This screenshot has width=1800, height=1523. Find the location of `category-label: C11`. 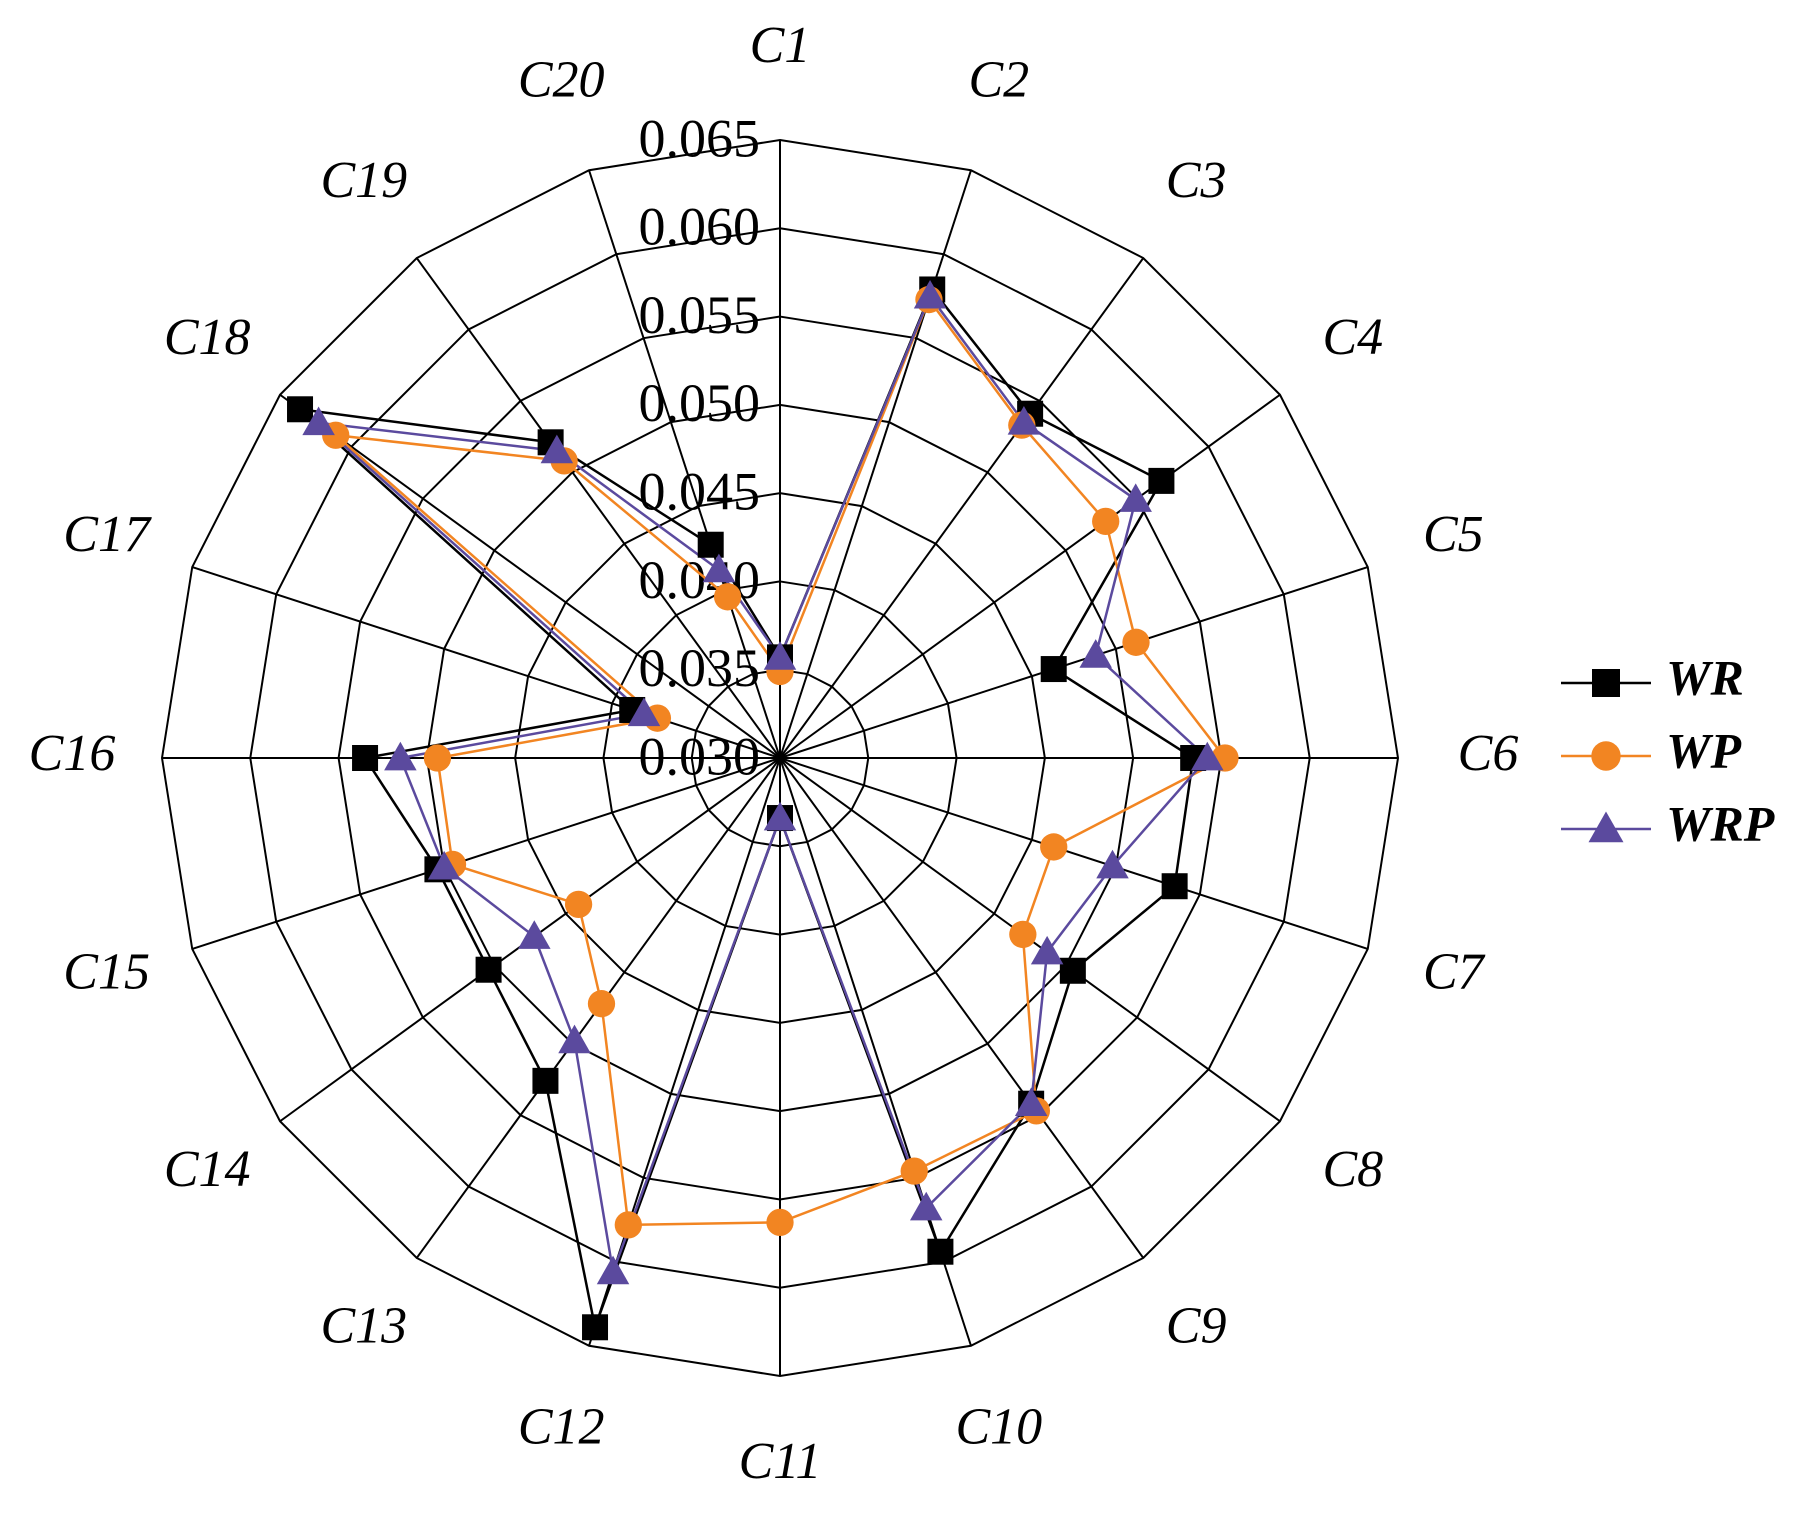

category-label: C11 is located at coordinates (780, 1461).